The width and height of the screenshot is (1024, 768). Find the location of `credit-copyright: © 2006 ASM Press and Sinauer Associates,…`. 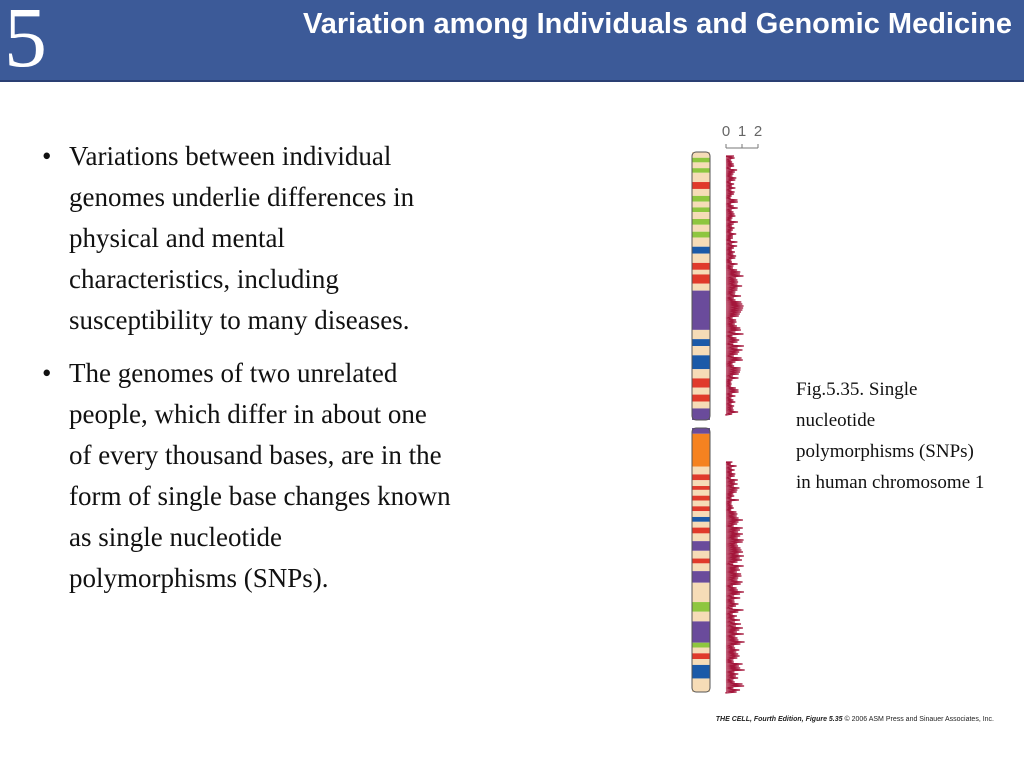

credit-copyright: © 2006 ASM Press and Sinauer Associates,… is located at coordinates (919, 719).